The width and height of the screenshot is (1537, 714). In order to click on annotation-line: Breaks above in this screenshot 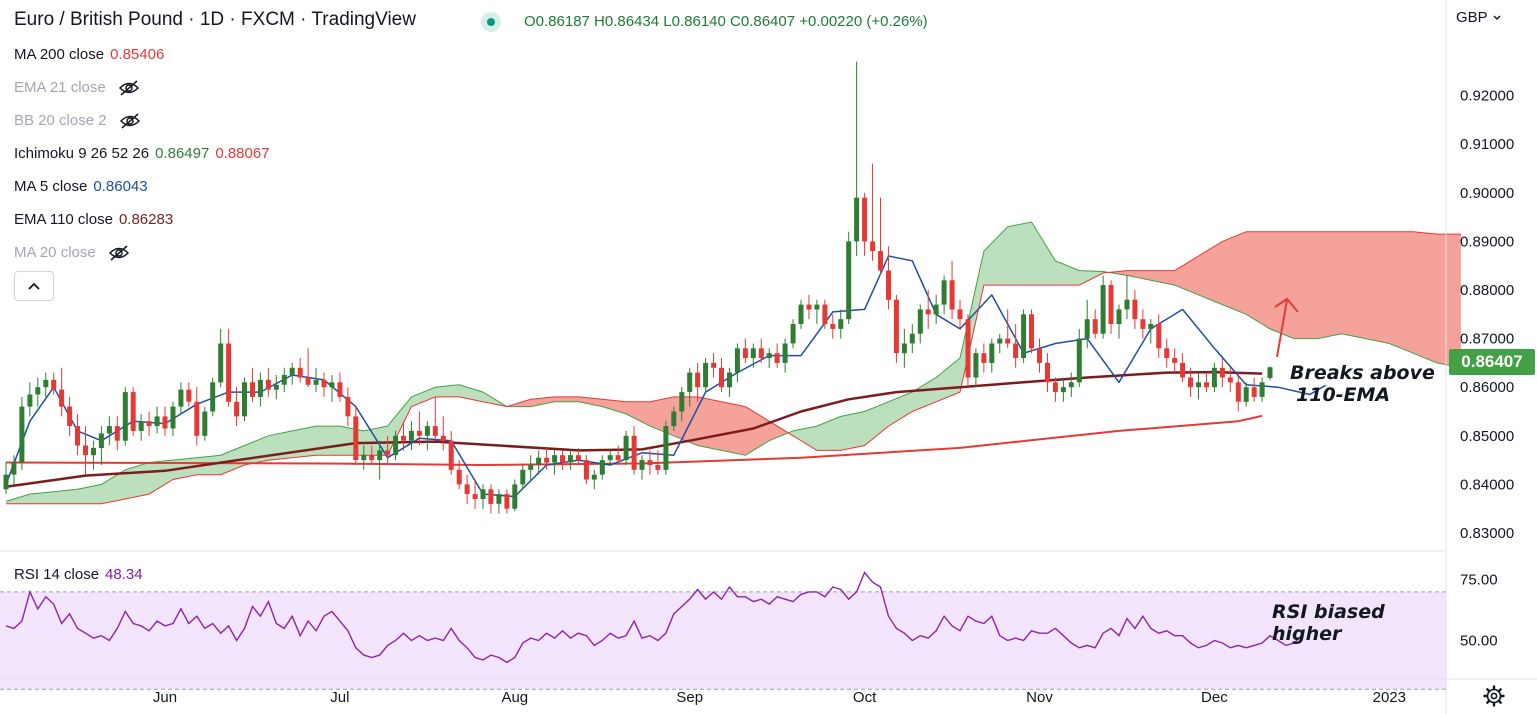, I will do `click(1362, 373)`.